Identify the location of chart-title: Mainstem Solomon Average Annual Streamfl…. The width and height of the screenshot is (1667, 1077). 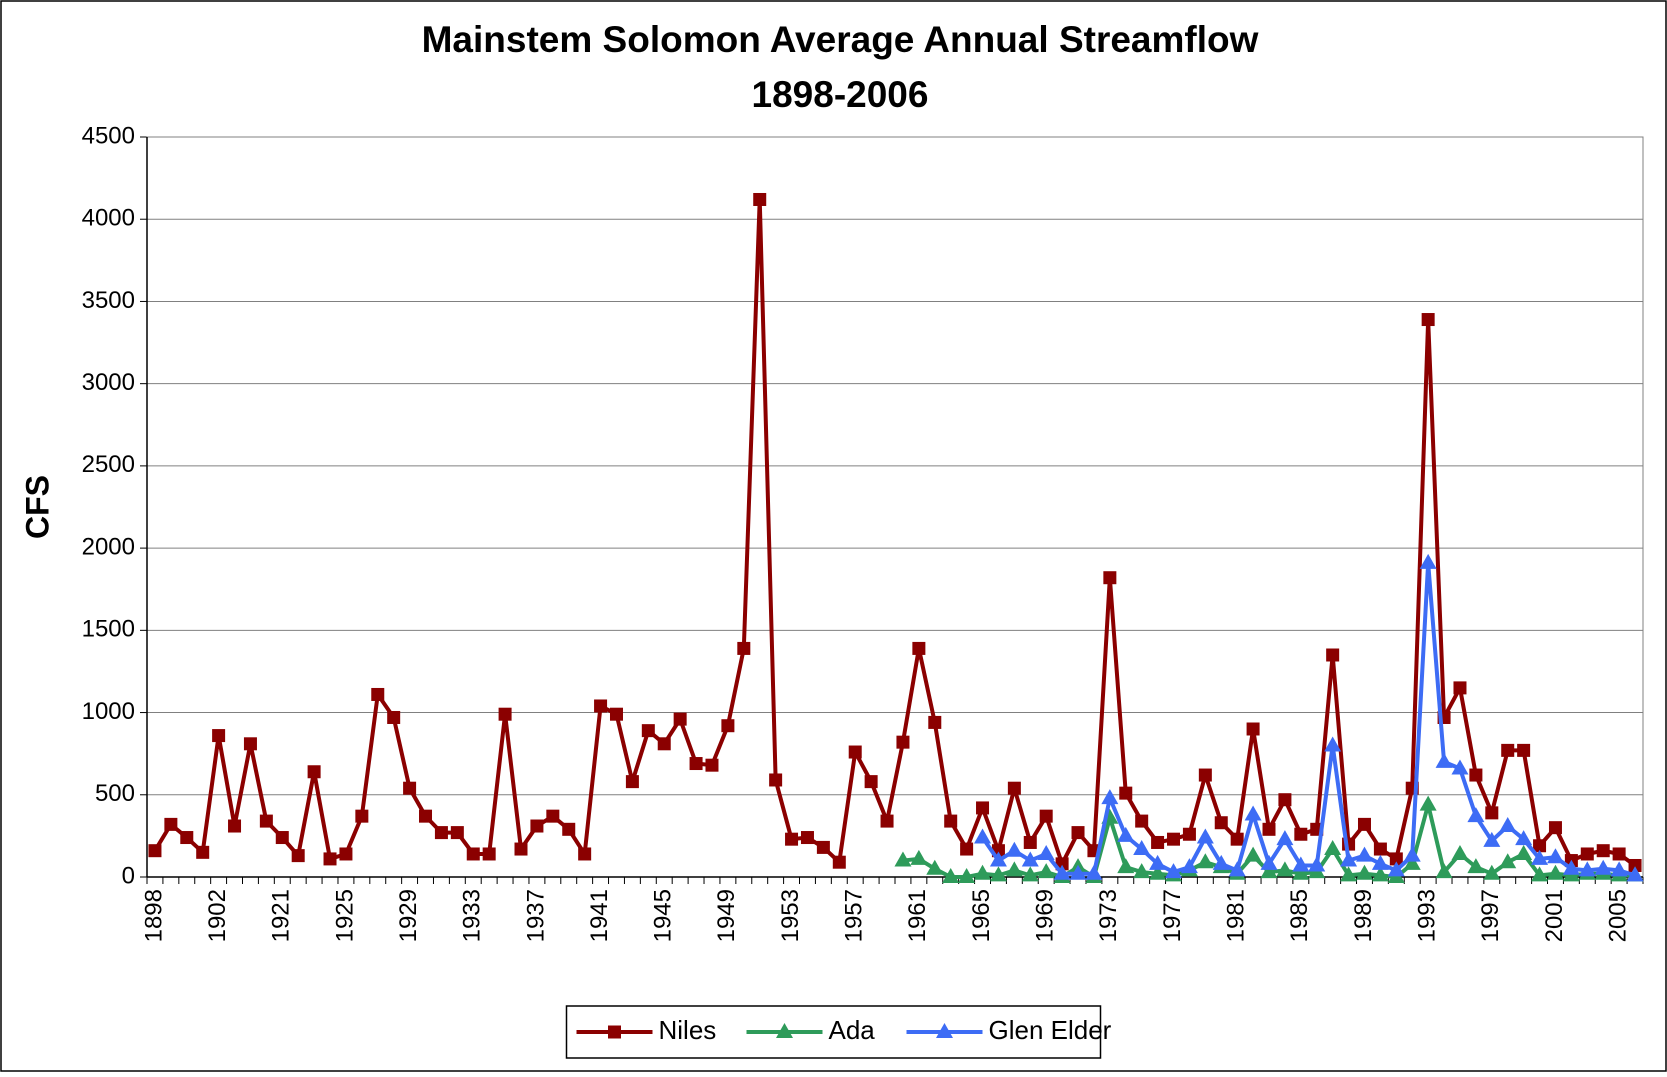
(840, 39).